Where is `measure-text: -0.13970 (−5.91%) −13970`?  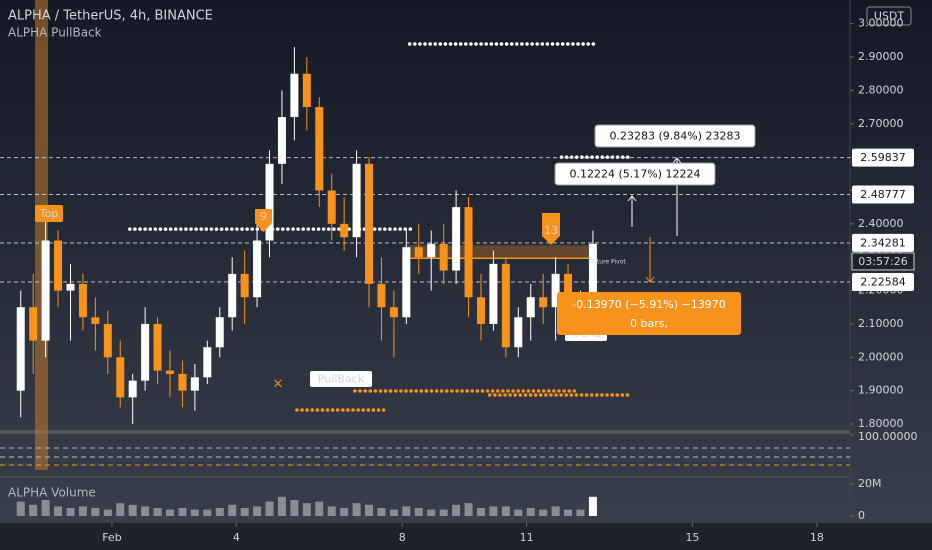 measure-text: -0.13970 (−5.91%) −13970 is located at coordinates (648, 304).